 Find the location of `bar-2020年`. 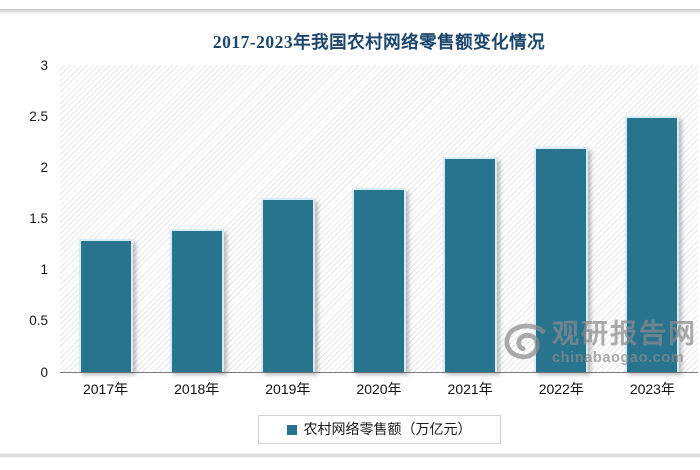

bar-2020年 is located at coordinates (378, 279).